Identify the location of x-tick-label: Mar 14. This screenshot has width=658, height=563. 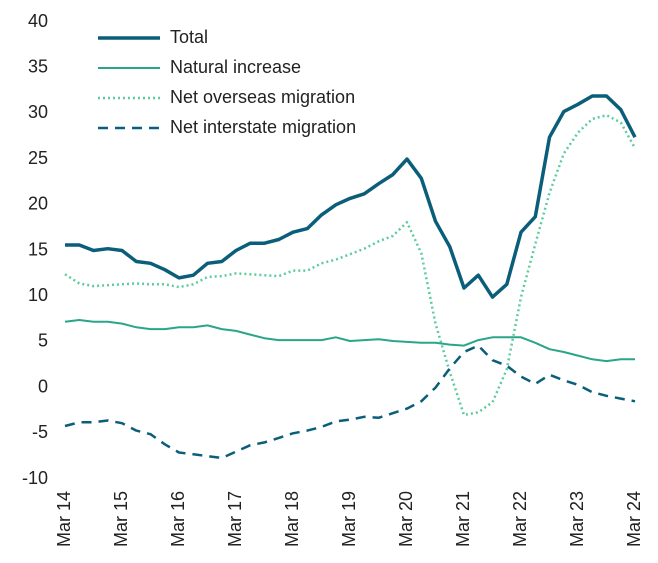
(64, 519).